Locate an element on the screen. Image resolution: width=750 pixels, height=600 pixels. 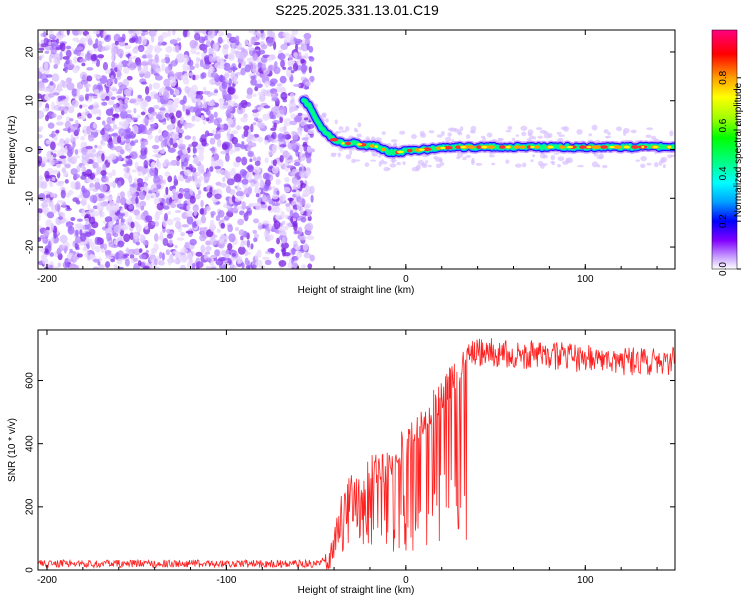
spectrogram-ytick-label: -20 is located at coordinates (30, 246).